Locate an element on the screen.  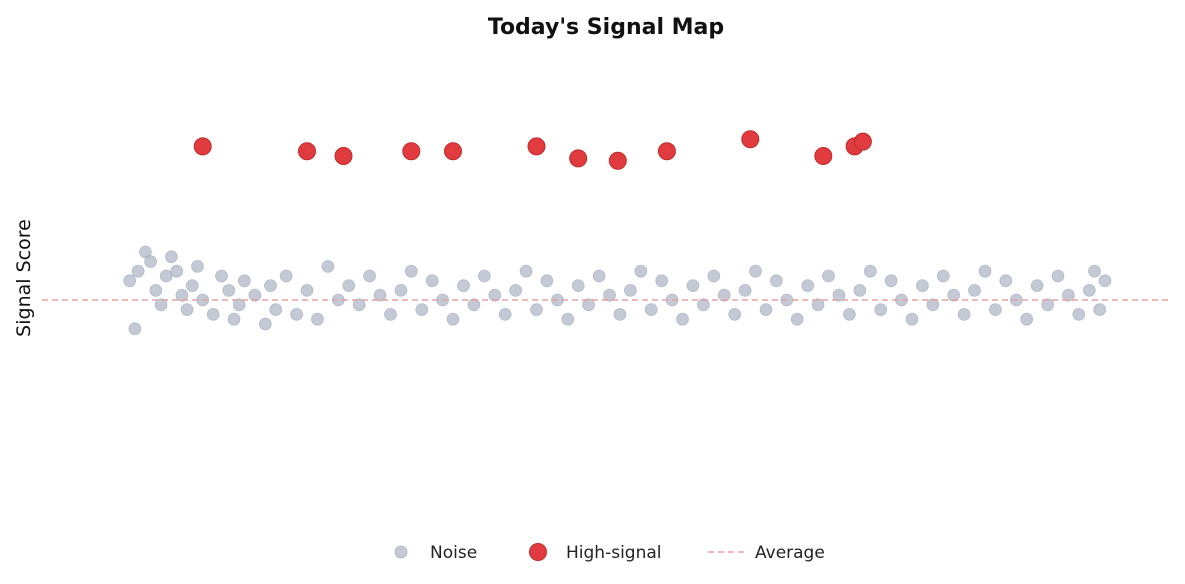
legend: Noise High-signal Average is located at coordinates (609, 553).